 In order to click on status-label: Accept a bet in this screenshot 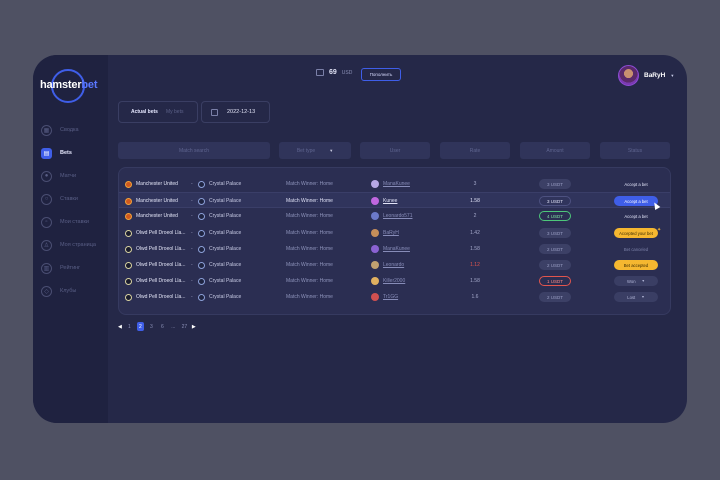, I will do `click(636, 216)`.